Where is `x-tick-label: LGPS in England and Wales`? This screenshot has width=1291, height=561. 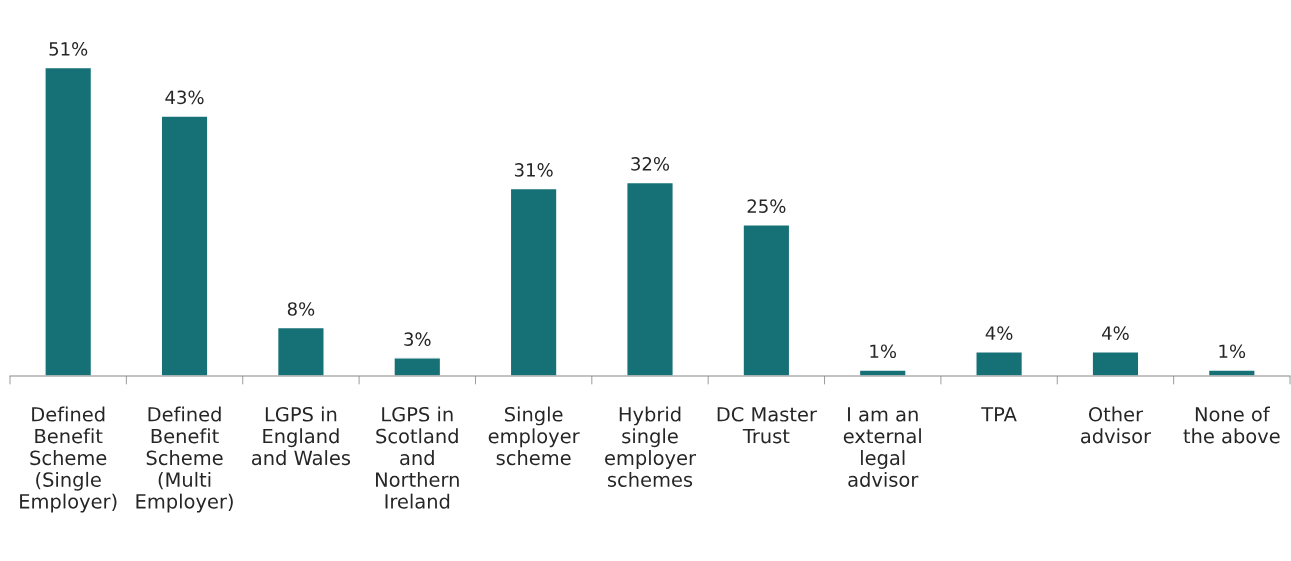 x-tick-label: LGPS in England and Wales is located at coordinates (301, 436).